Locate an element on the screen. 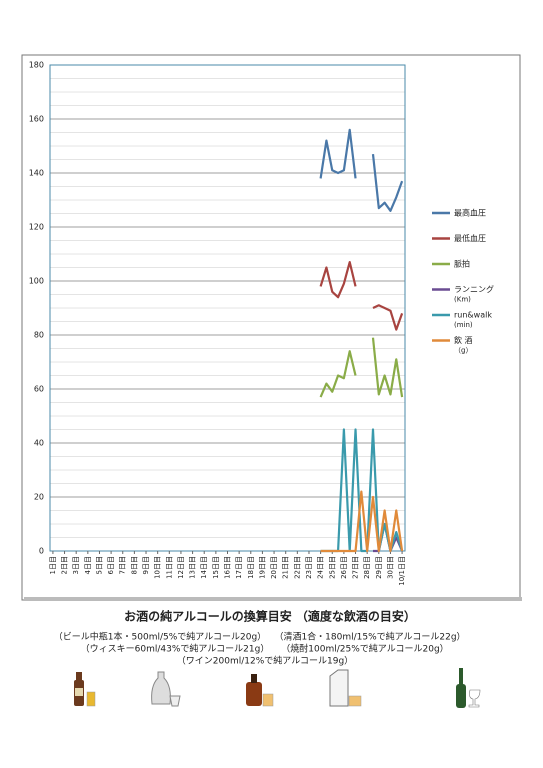 This screenshot has height=768, width=543. x-tick-label: 27日目 is located at coordinates (356, 567).